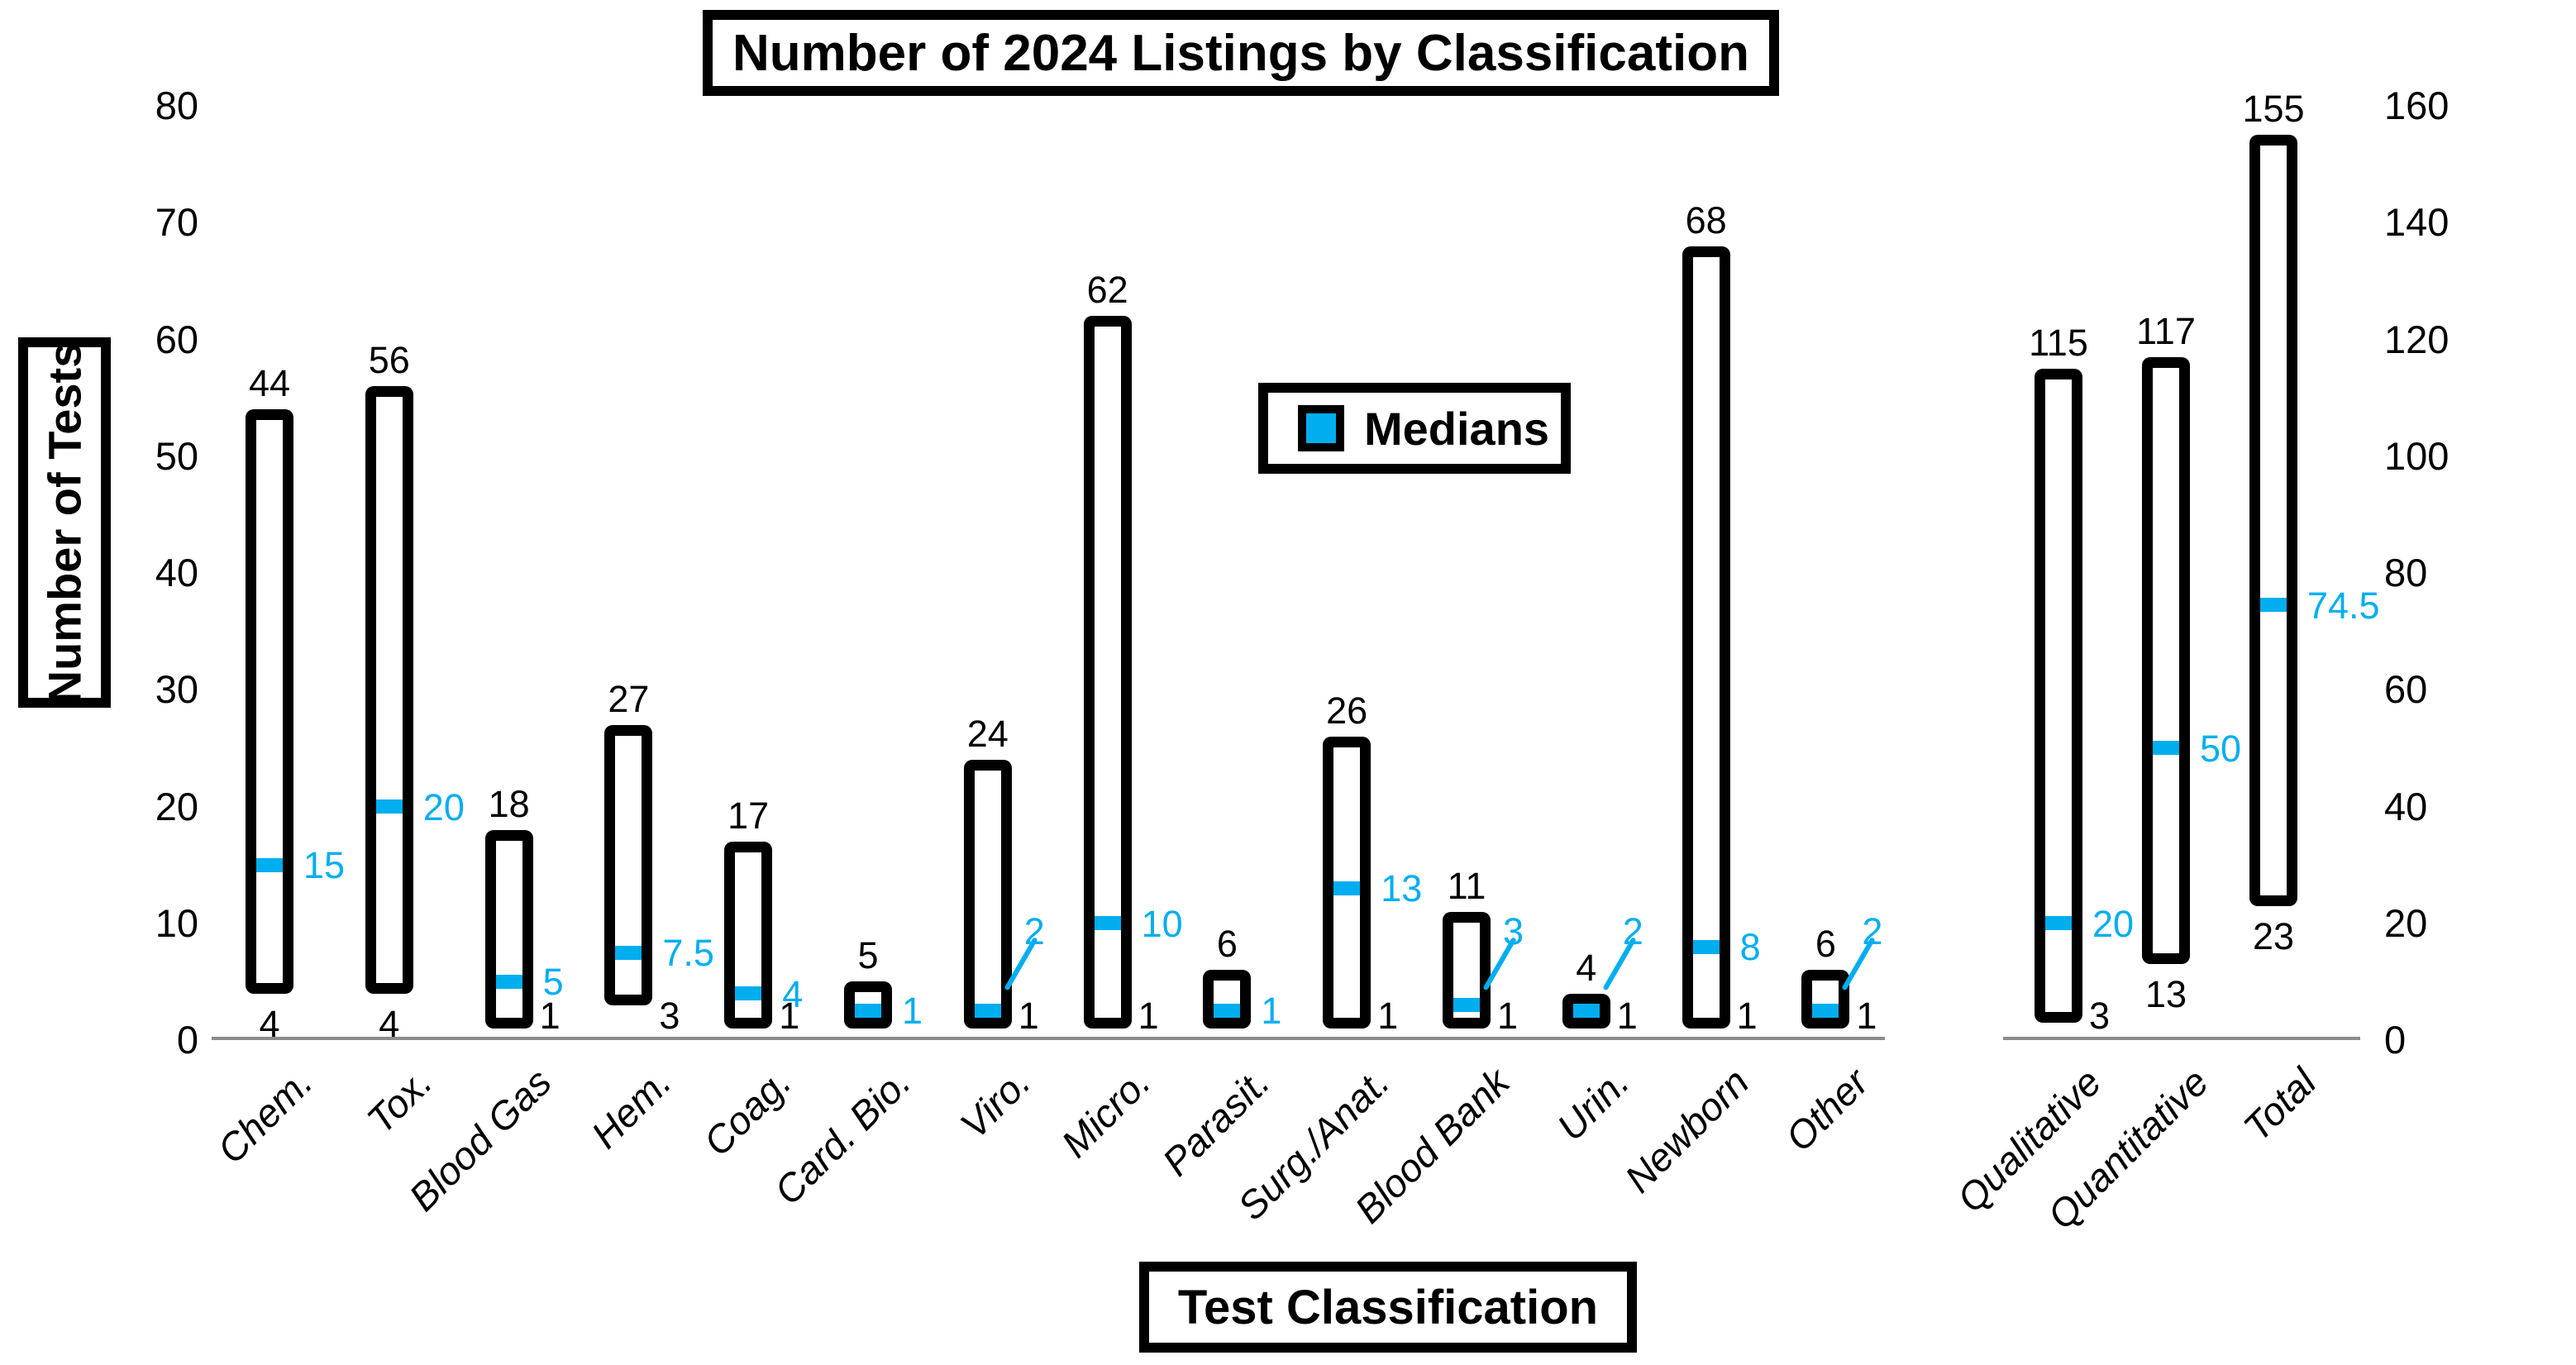 The image size is (2576, 1365). What do you see at coordinates (1321, 428) in the screenshot?
I see `legend-median-swatch-icon` at bounding box center [1321, 428].